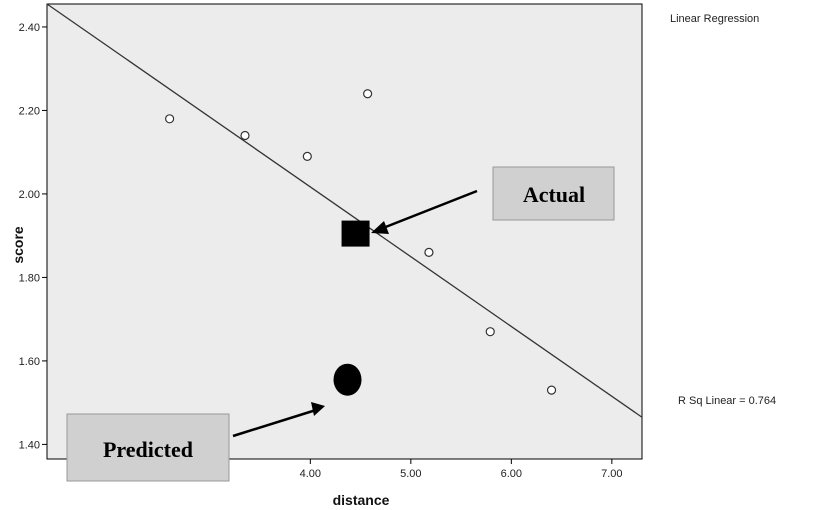 This screenshot has height=510, width=817. Describe the element at coordinates (310, 474) in the screenshot. I see `x-tick-label: 4.00` at that location.